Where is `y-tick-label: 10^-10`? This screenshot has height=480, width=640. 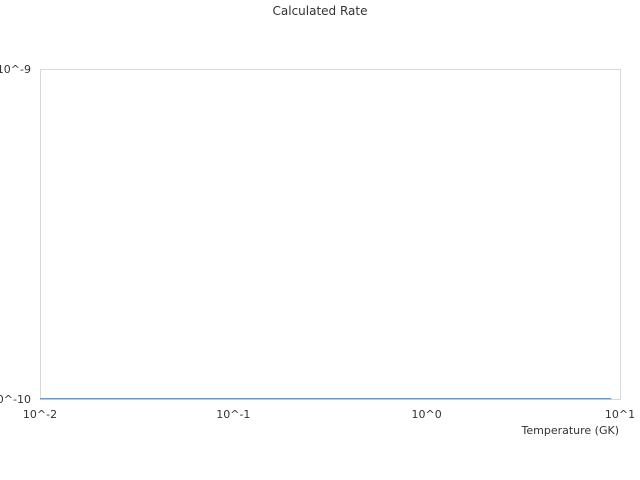 y-tick-label: 10^-10 is located at coordinates (15, 399).